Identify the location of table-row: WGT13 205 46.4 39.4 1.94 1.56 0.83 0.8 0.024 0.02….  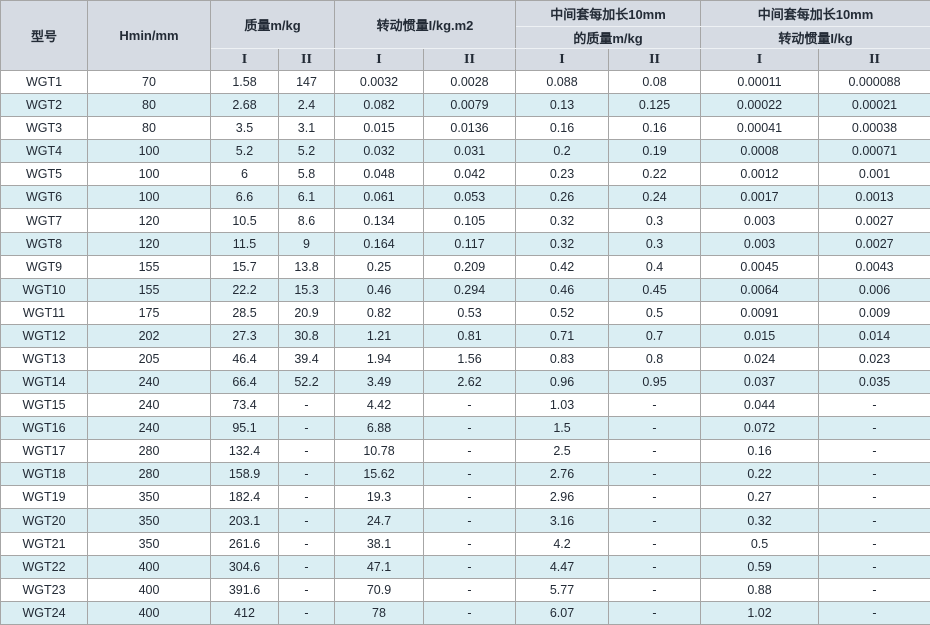
(465, 359).